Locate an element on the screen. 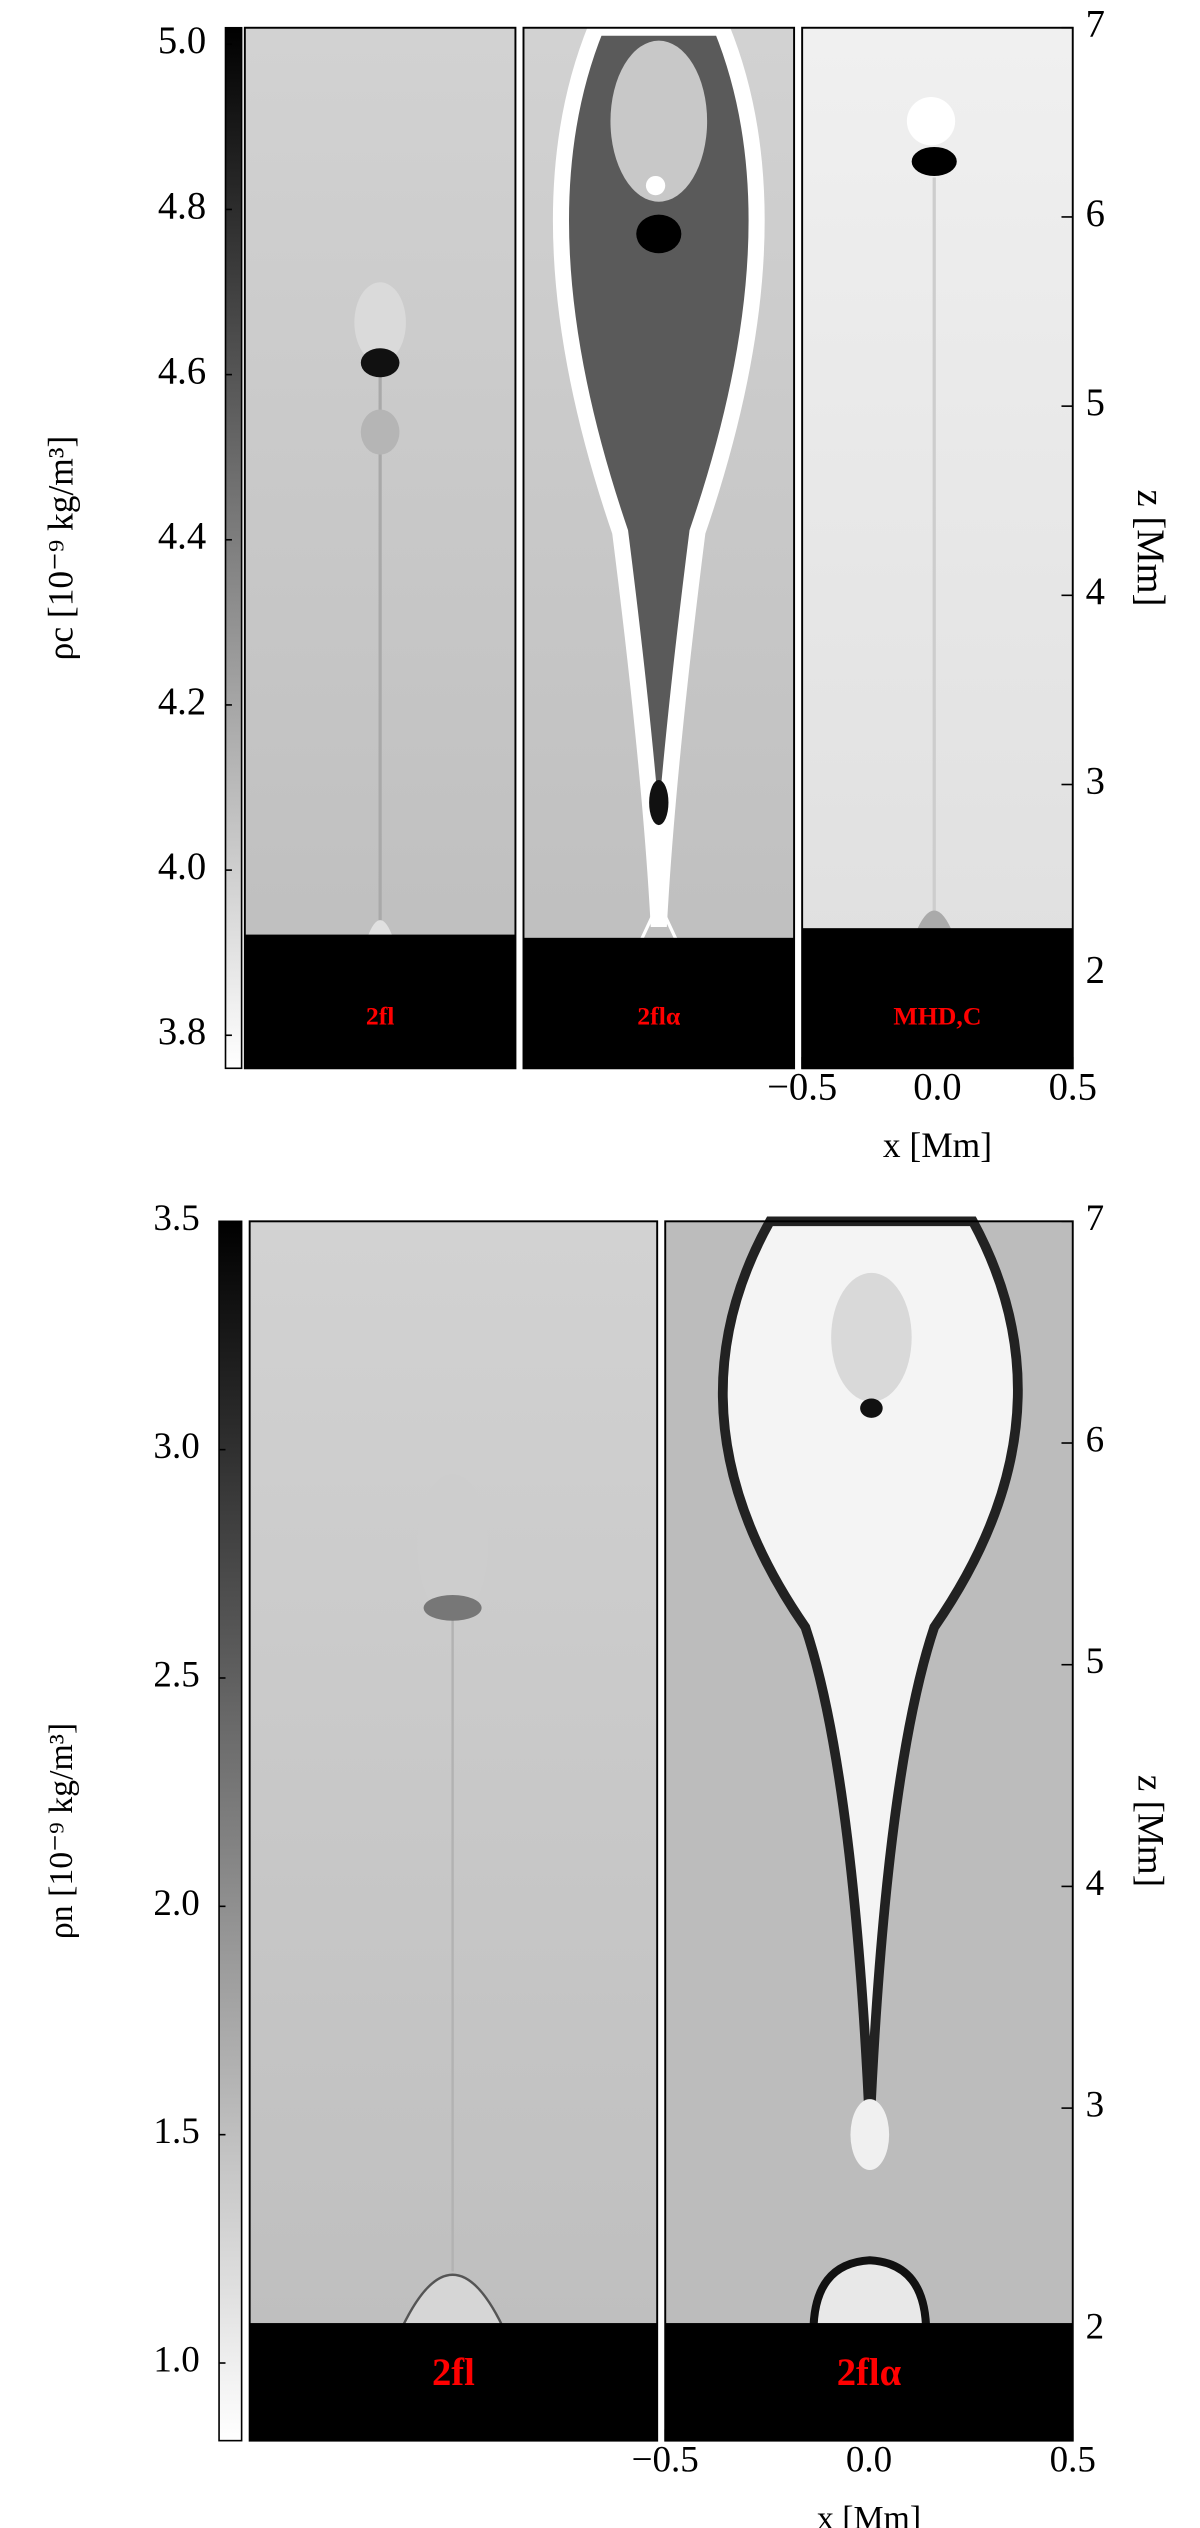  colorbar-tick-label: 1.0 is located at coordinates (176, 2360).